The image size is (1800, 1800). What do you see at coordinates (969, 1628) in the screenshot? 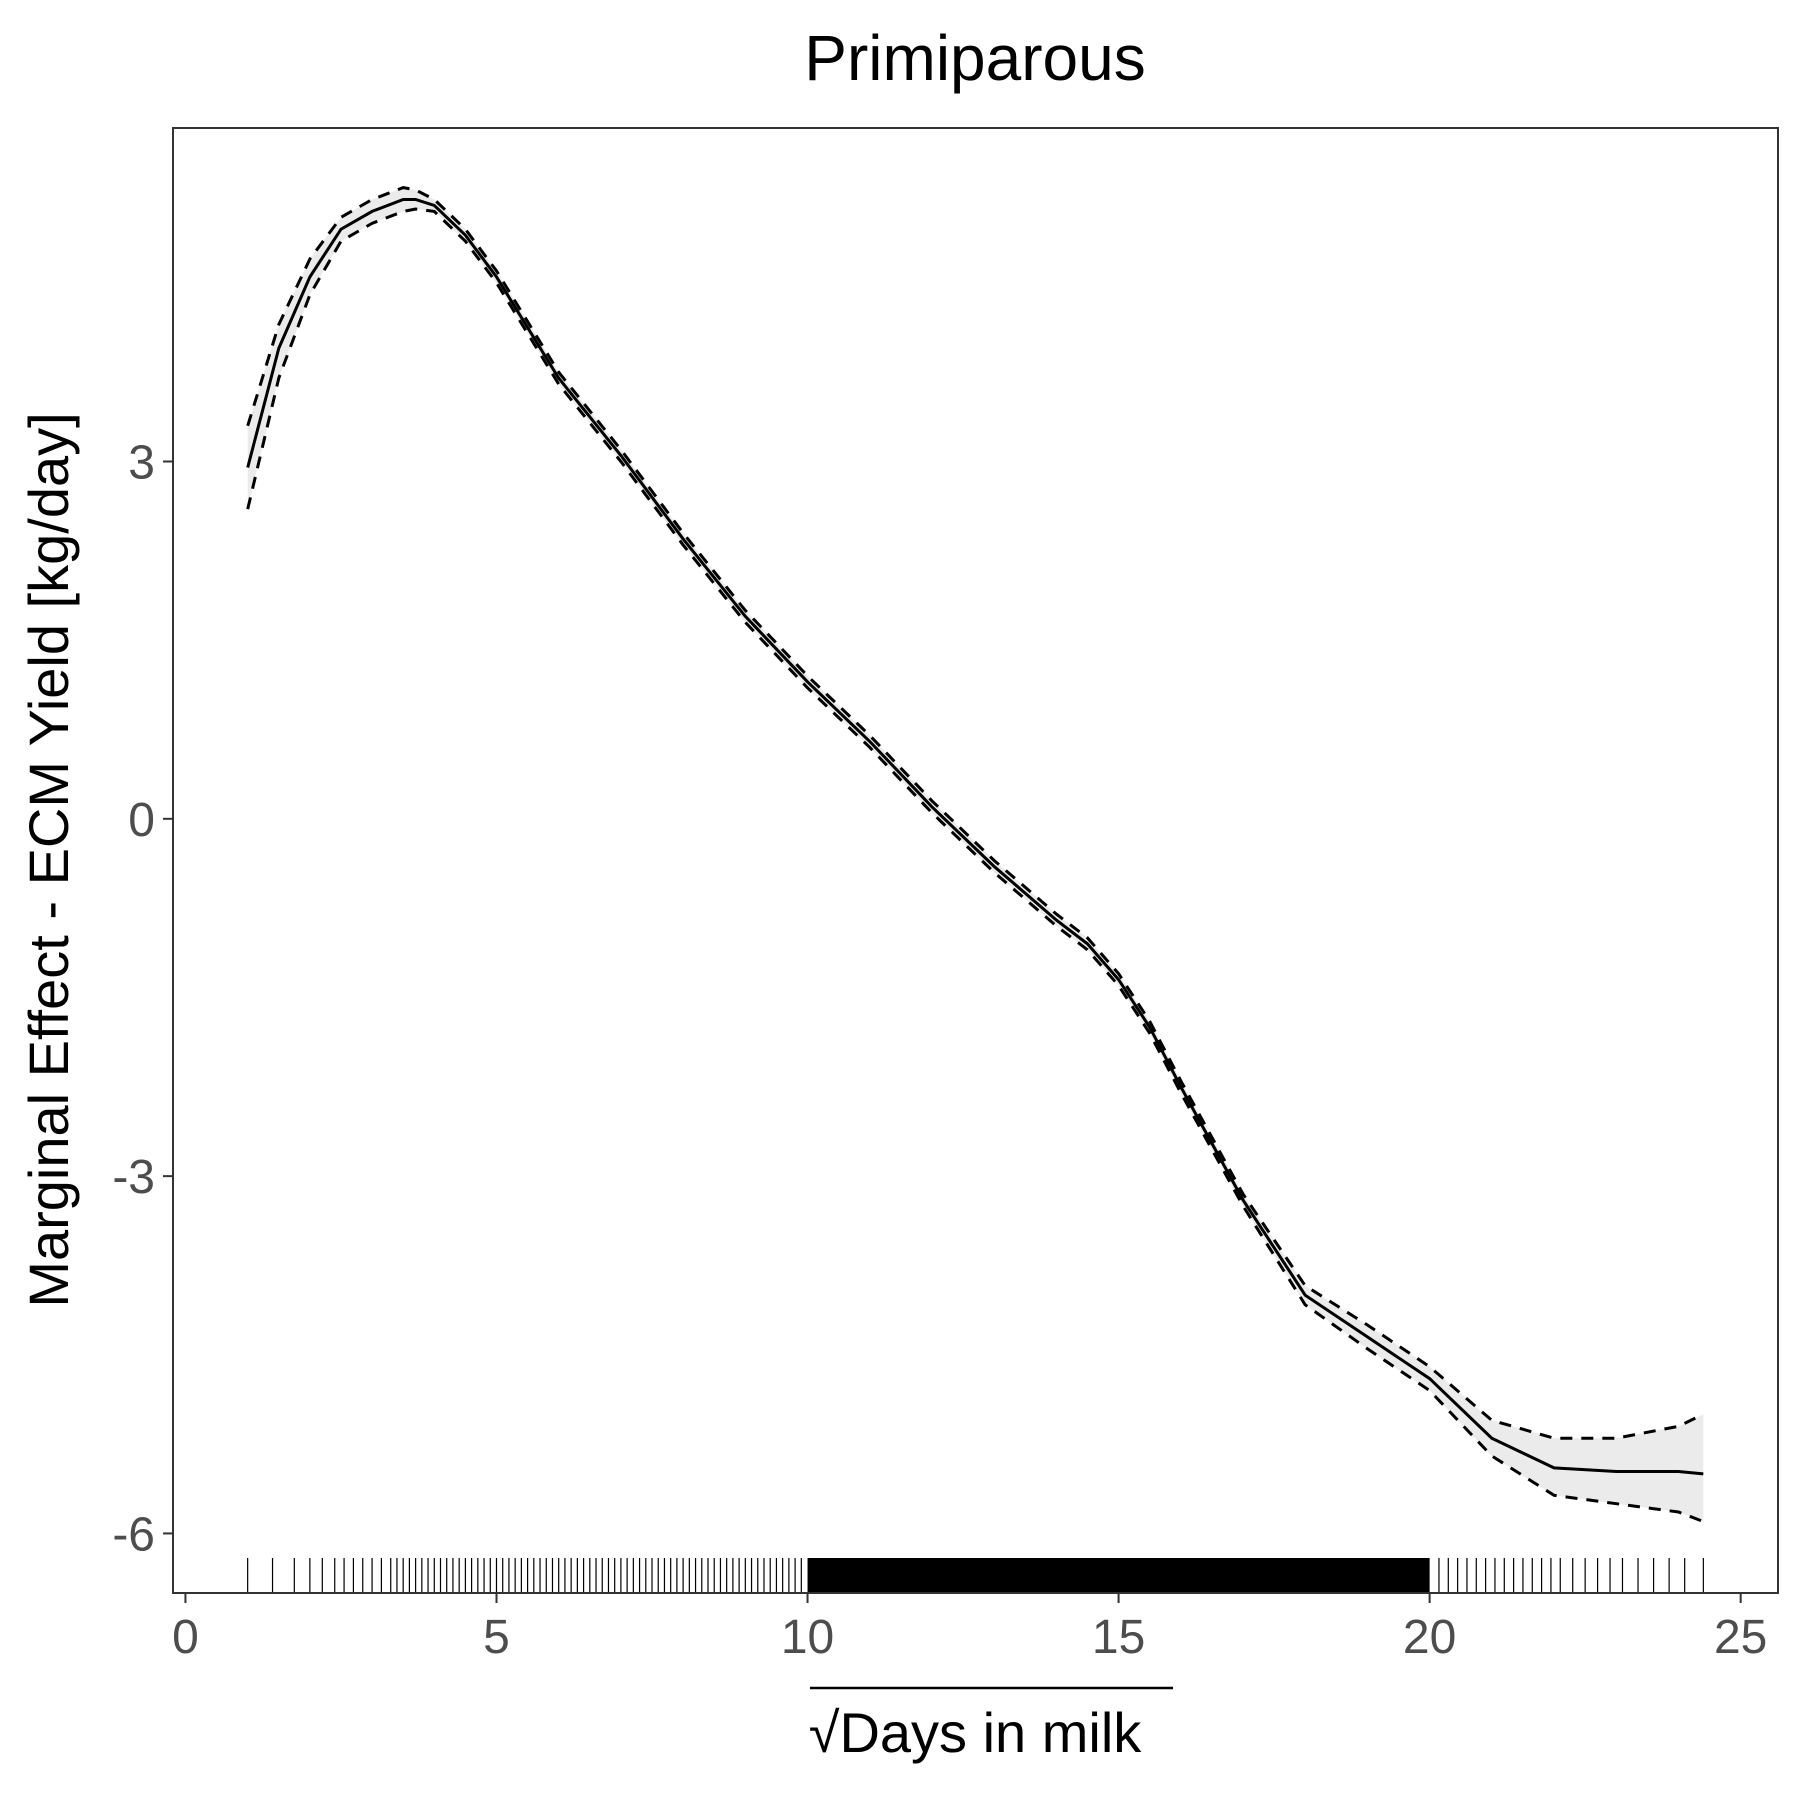
I see `x-axis: 0 5 10 15 20 25` at bounding box center [969, 1628].